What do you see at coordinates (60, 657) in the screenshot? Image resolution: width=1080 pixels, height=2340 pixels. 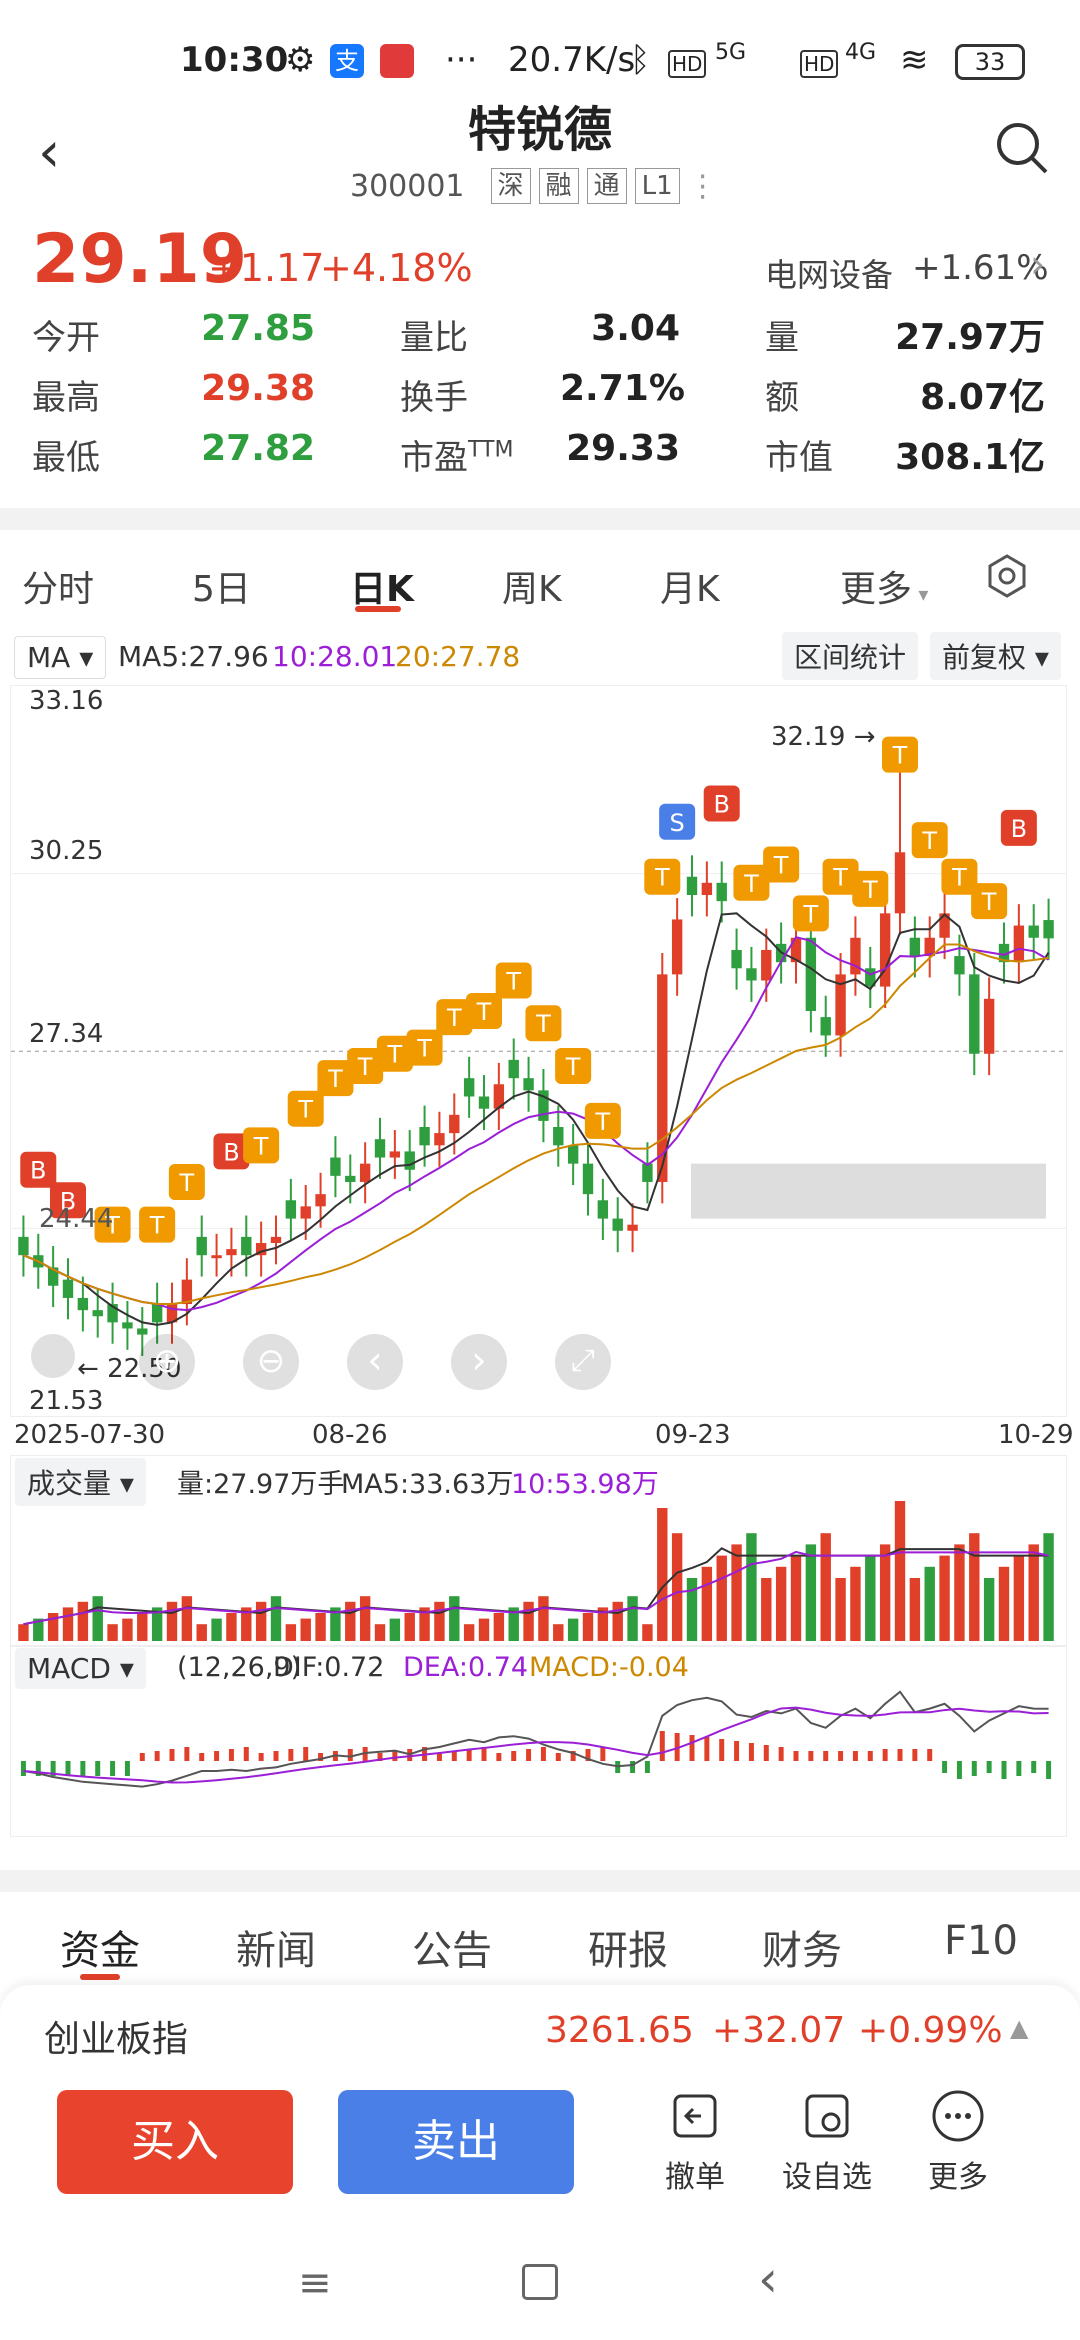 I see `ma-selector: MA ▾` at bounding box center [60, 657].